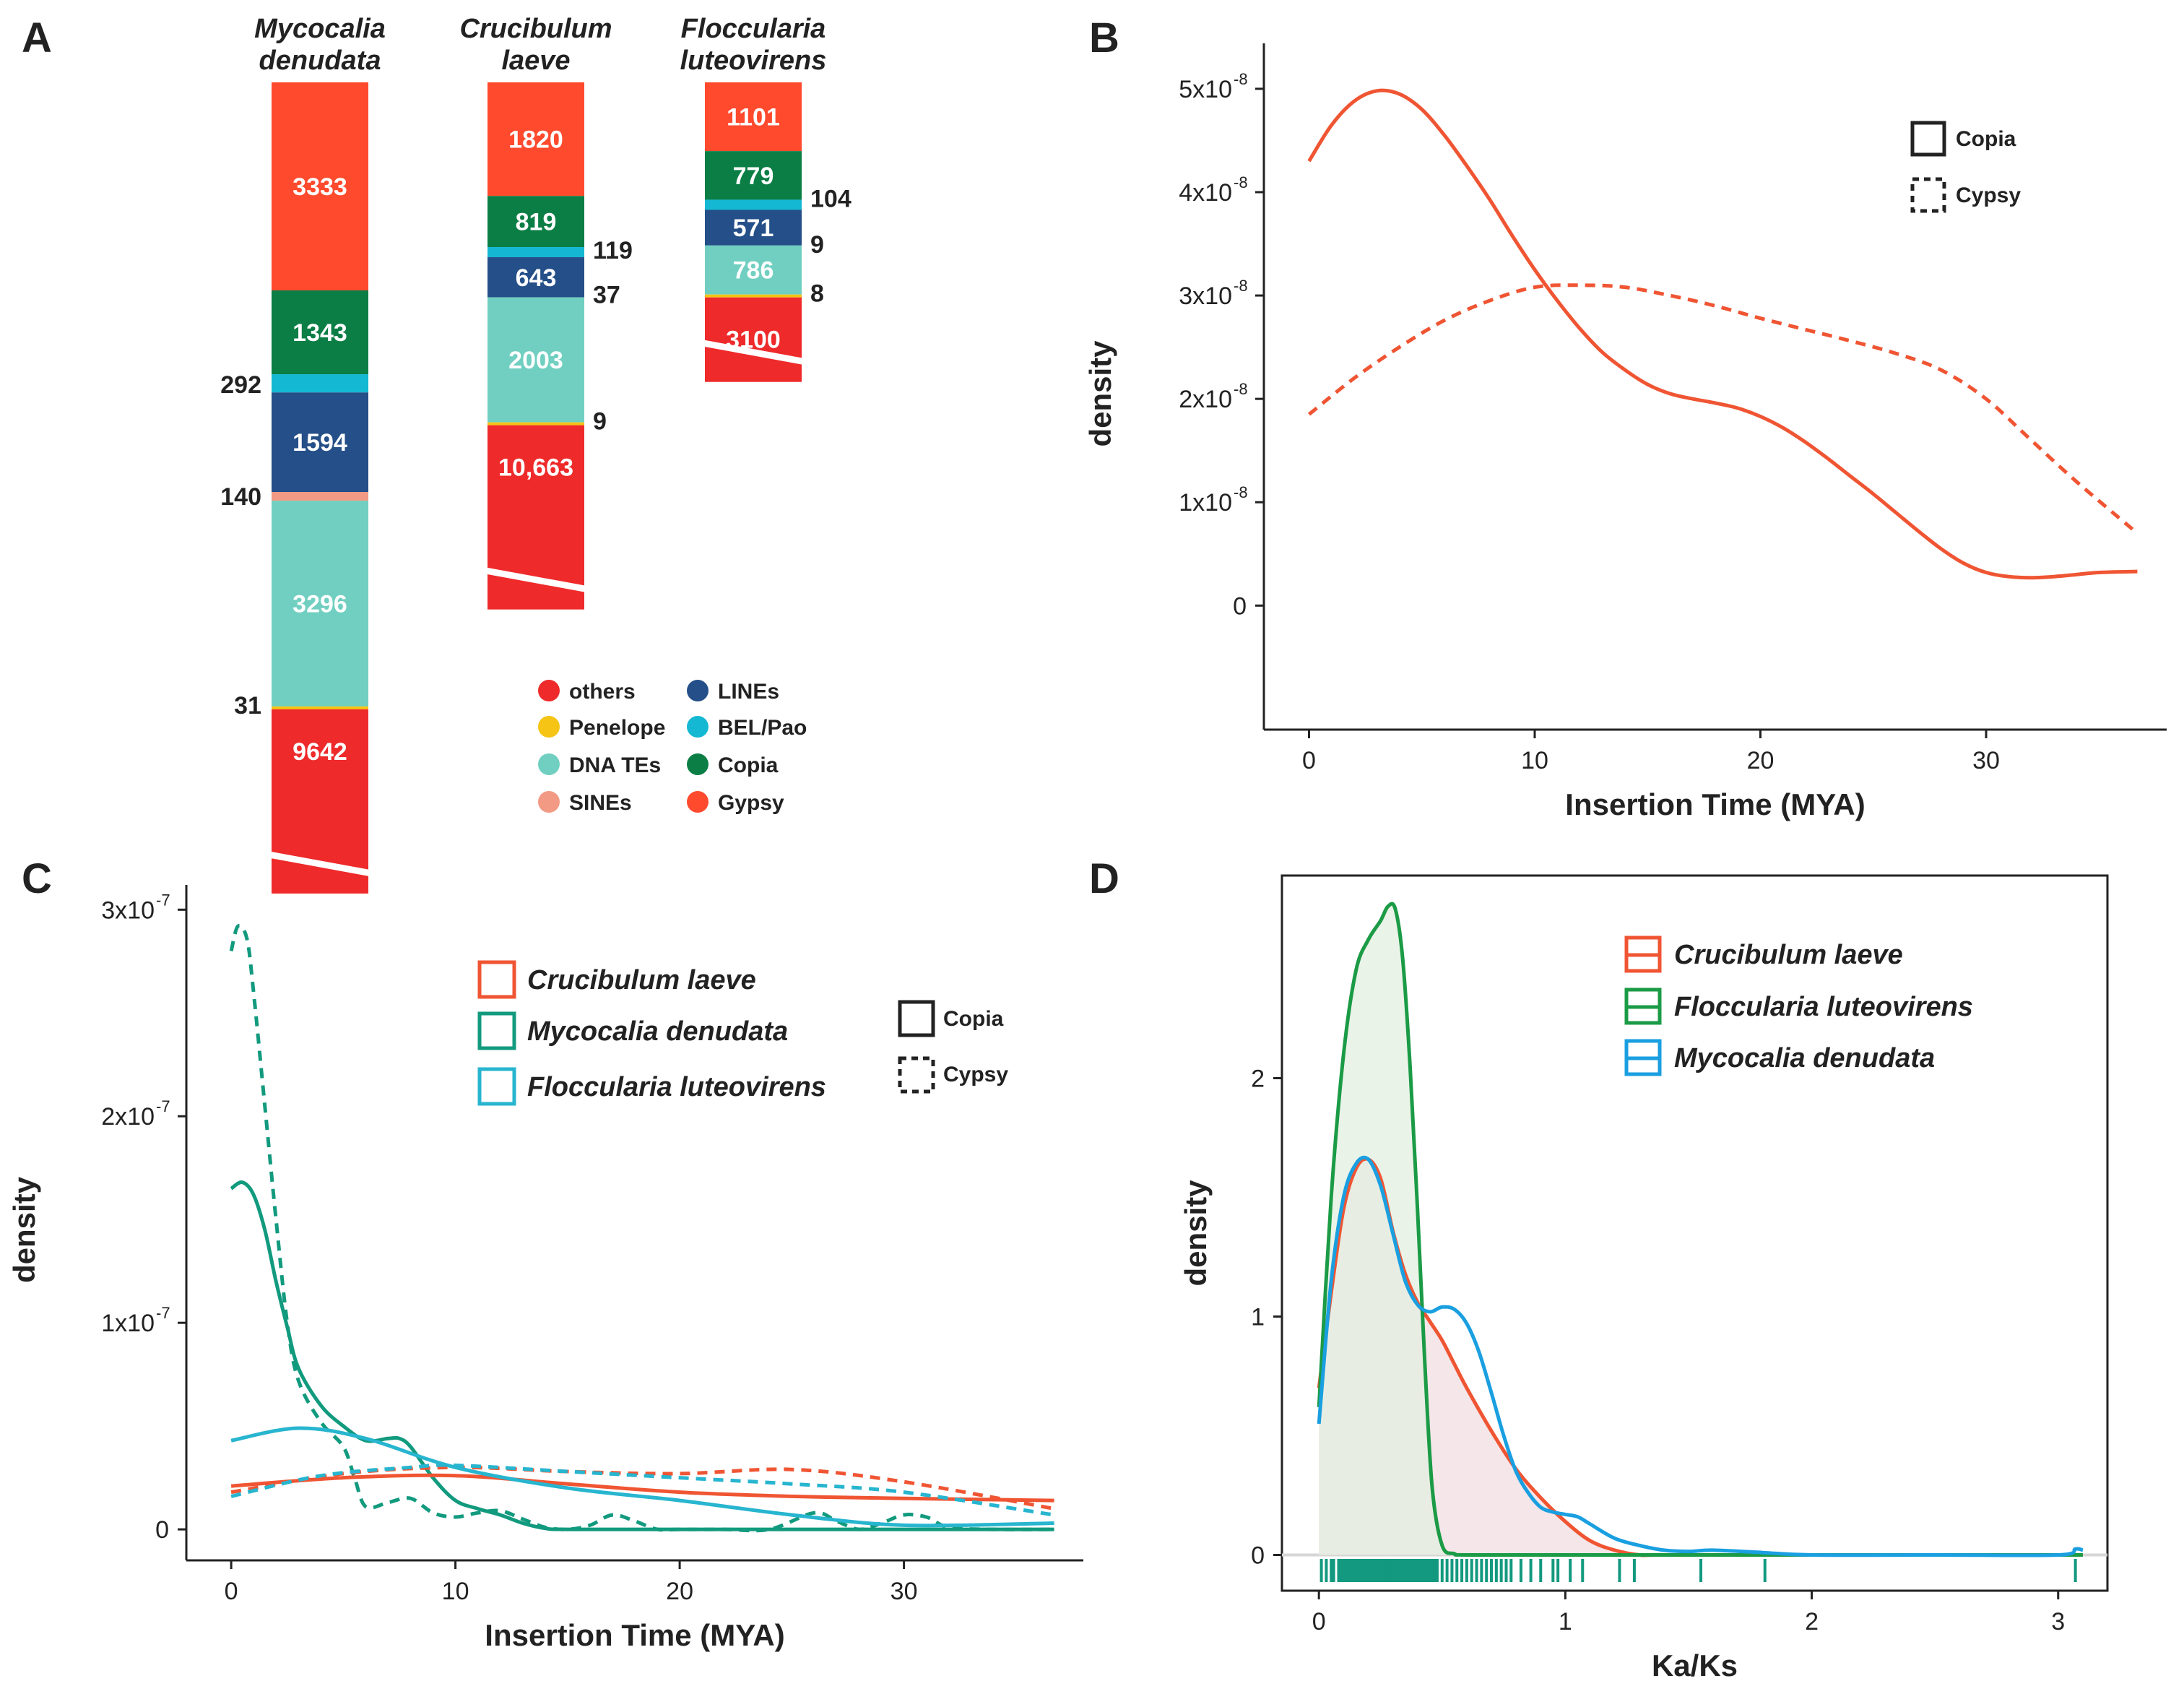  What do you see at coordinates (320, 61) in the screenshot?
I see `species-title-line2: denudata` at bounding box center [320, 61].